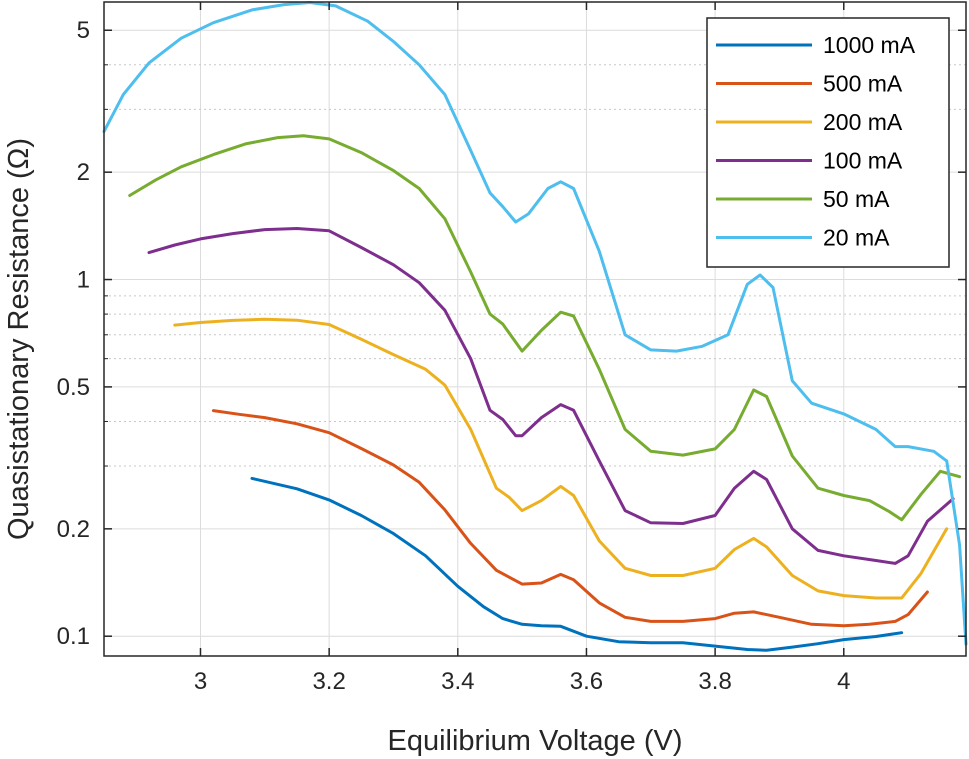  I want to click on x-tick-label: 4, so click(843, 681).